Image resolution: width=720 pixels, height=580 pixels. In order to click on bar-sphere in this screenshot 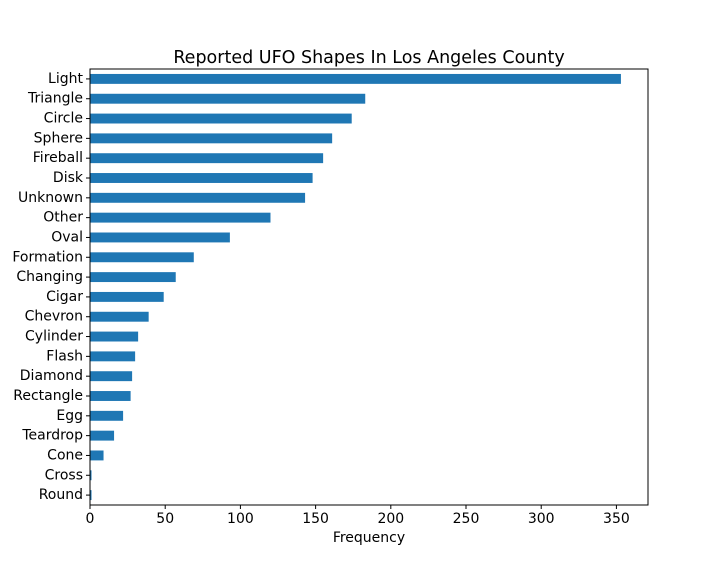, I will do `click(211, 138)`.